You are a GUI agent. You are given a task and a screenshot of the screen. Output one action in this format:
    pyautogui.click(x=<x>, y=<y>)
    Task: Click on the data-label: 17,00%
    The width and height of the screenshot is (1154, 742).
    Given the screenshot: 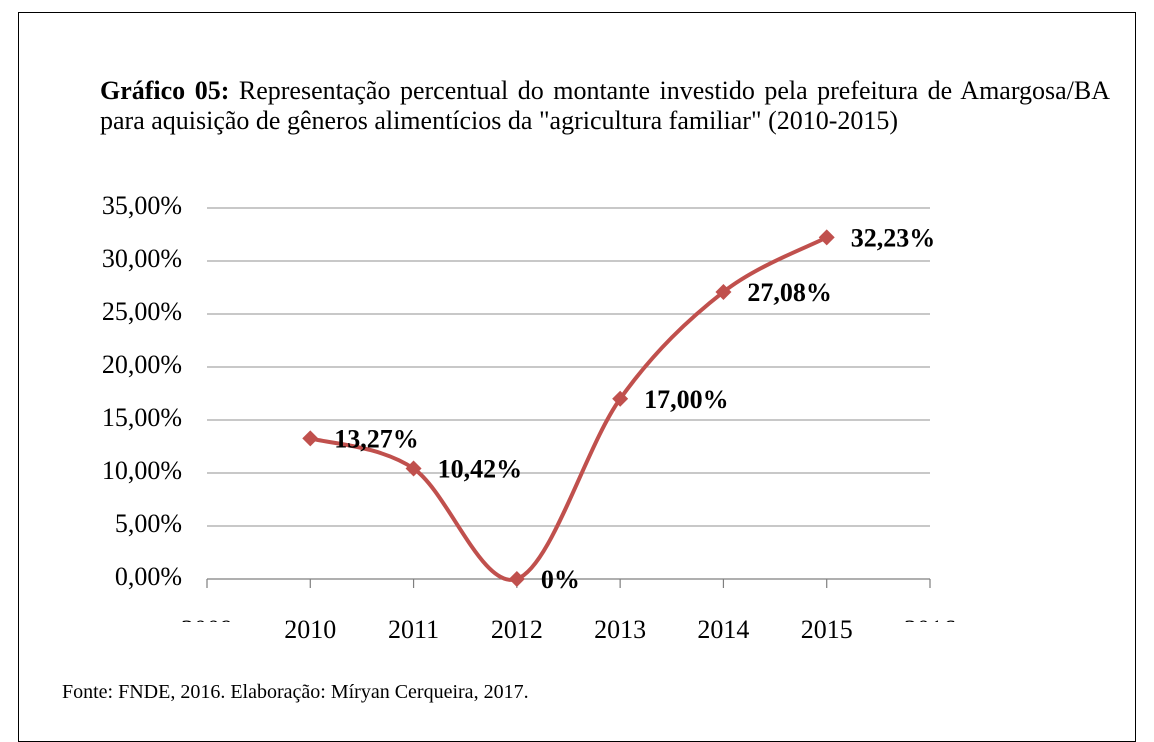 What is the action you would take?
    pyautogui.click(x=686, y=399)
    